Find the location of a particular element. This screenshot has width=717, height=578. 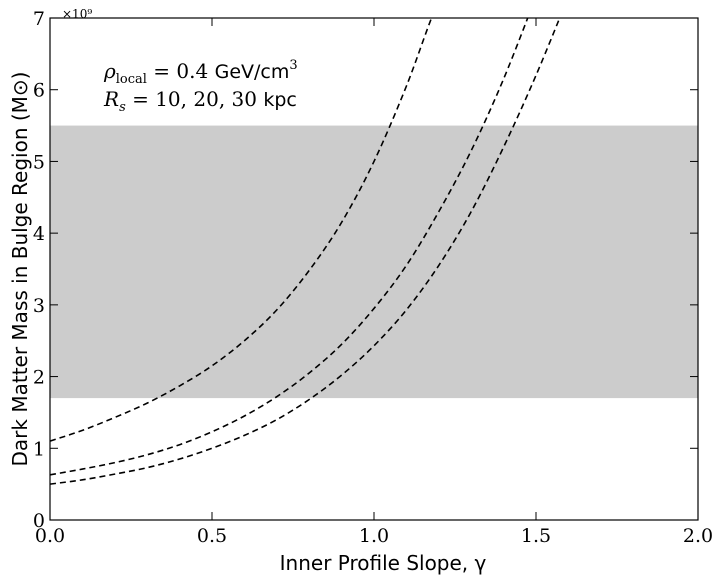

svg-text: Rs = 10, 20, 30 kpc is located at coordinates (200, 101).